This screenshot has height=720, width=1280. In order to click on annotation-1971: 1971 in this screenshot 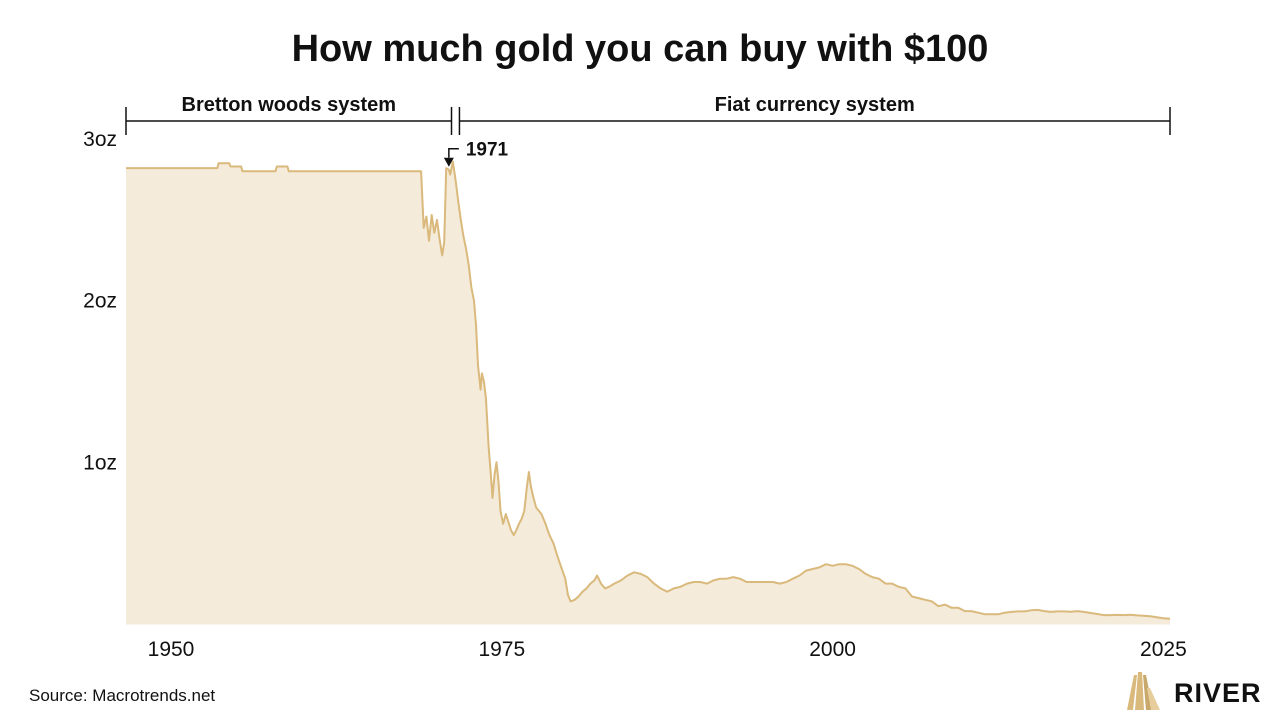, I will do `click(476, 153)`.